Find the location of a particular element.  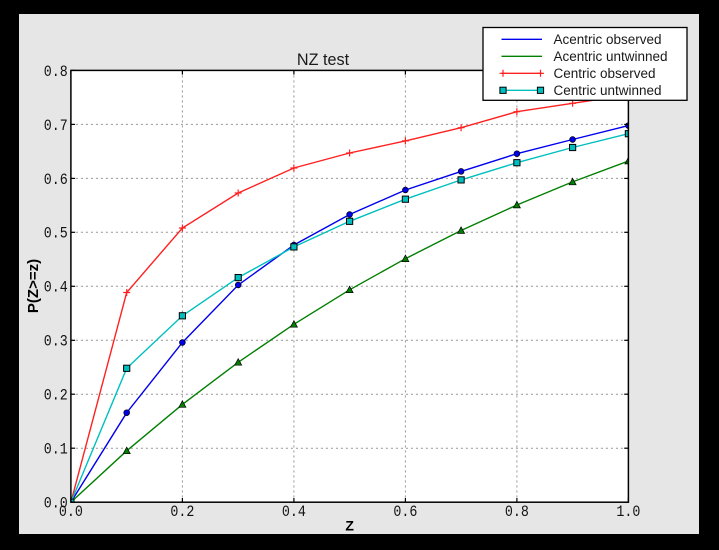

svg-text: 0.3 is located at coordinates (56, 342).